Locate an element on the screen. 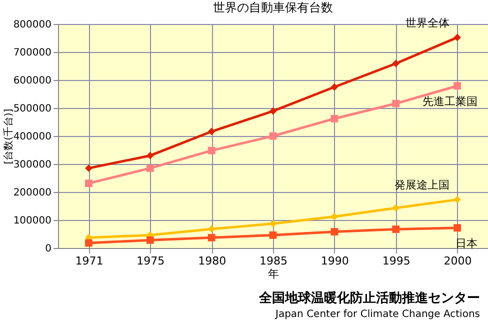 This screenshot has height=323, width=488. text: Japan Center for Climate Change Actions is located at coordinates (377, 314).